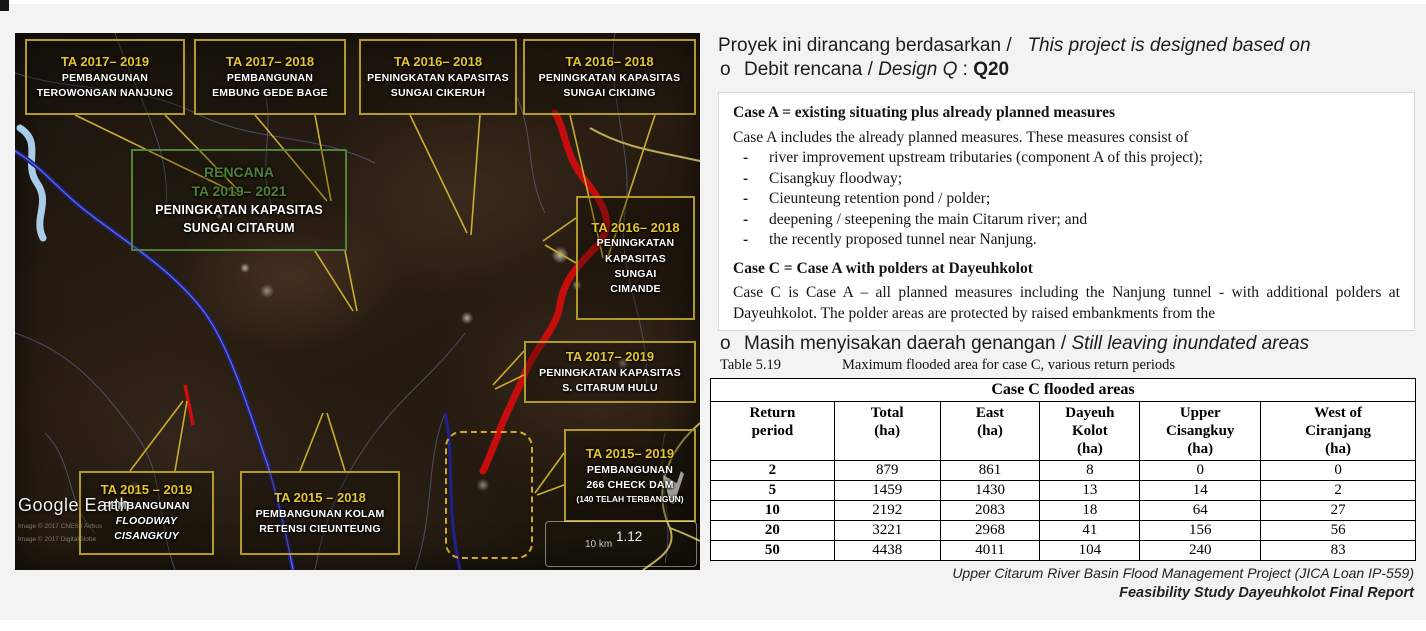  Describe the element at coordinates (105, 61) in the screenshot. I see `callout-period: TA 2017– 2019` at that location.